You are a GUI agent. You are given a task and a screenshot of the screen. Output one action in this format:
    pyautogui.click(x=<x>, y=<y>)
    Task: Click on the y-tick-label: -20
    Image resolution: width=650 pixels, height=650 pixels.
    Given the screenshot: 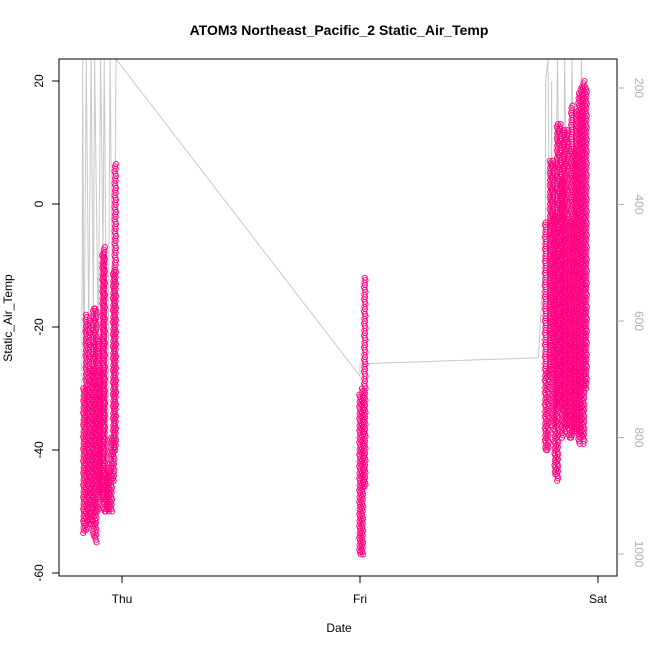 What is the action you would take?
    pyautogui.click(x=39, y=327)
    